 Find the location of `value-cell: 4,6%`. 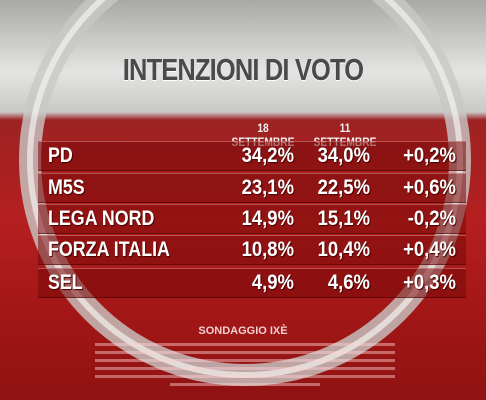

value-cell: 4,6% is located at coordinates (348, 282).